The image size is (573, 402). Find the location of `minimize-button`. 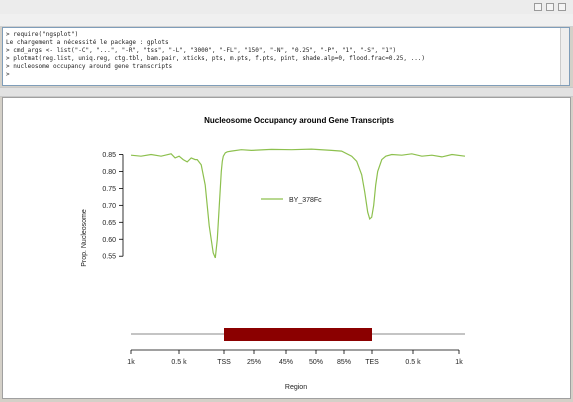

minimize-button is located at coordinates (538, 7).